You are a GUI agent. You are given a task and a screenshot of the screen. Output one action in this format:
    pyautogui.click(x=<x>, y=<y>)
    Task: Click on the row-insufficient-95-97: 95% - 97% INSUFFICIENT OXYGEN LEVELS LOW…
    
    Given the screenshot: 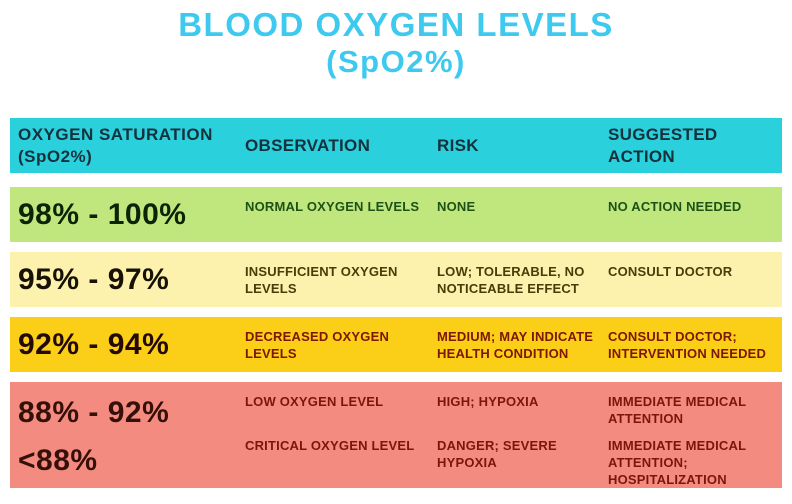 What is the action you would take?
    pyautogui.click(x=396, y=279)
    